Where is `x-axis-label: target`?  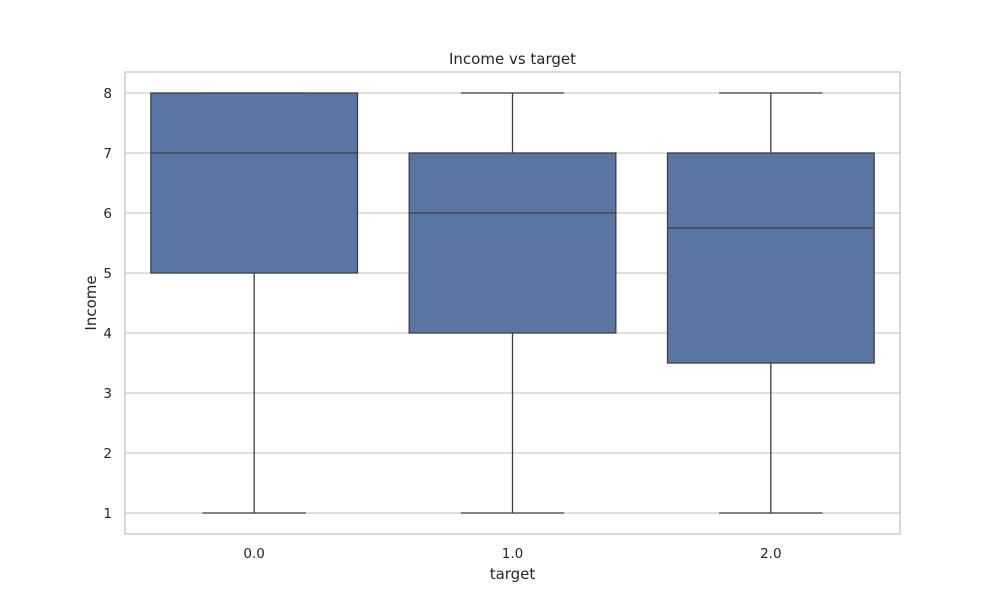 x-axis-label: target is located at coordinates (513, 574).